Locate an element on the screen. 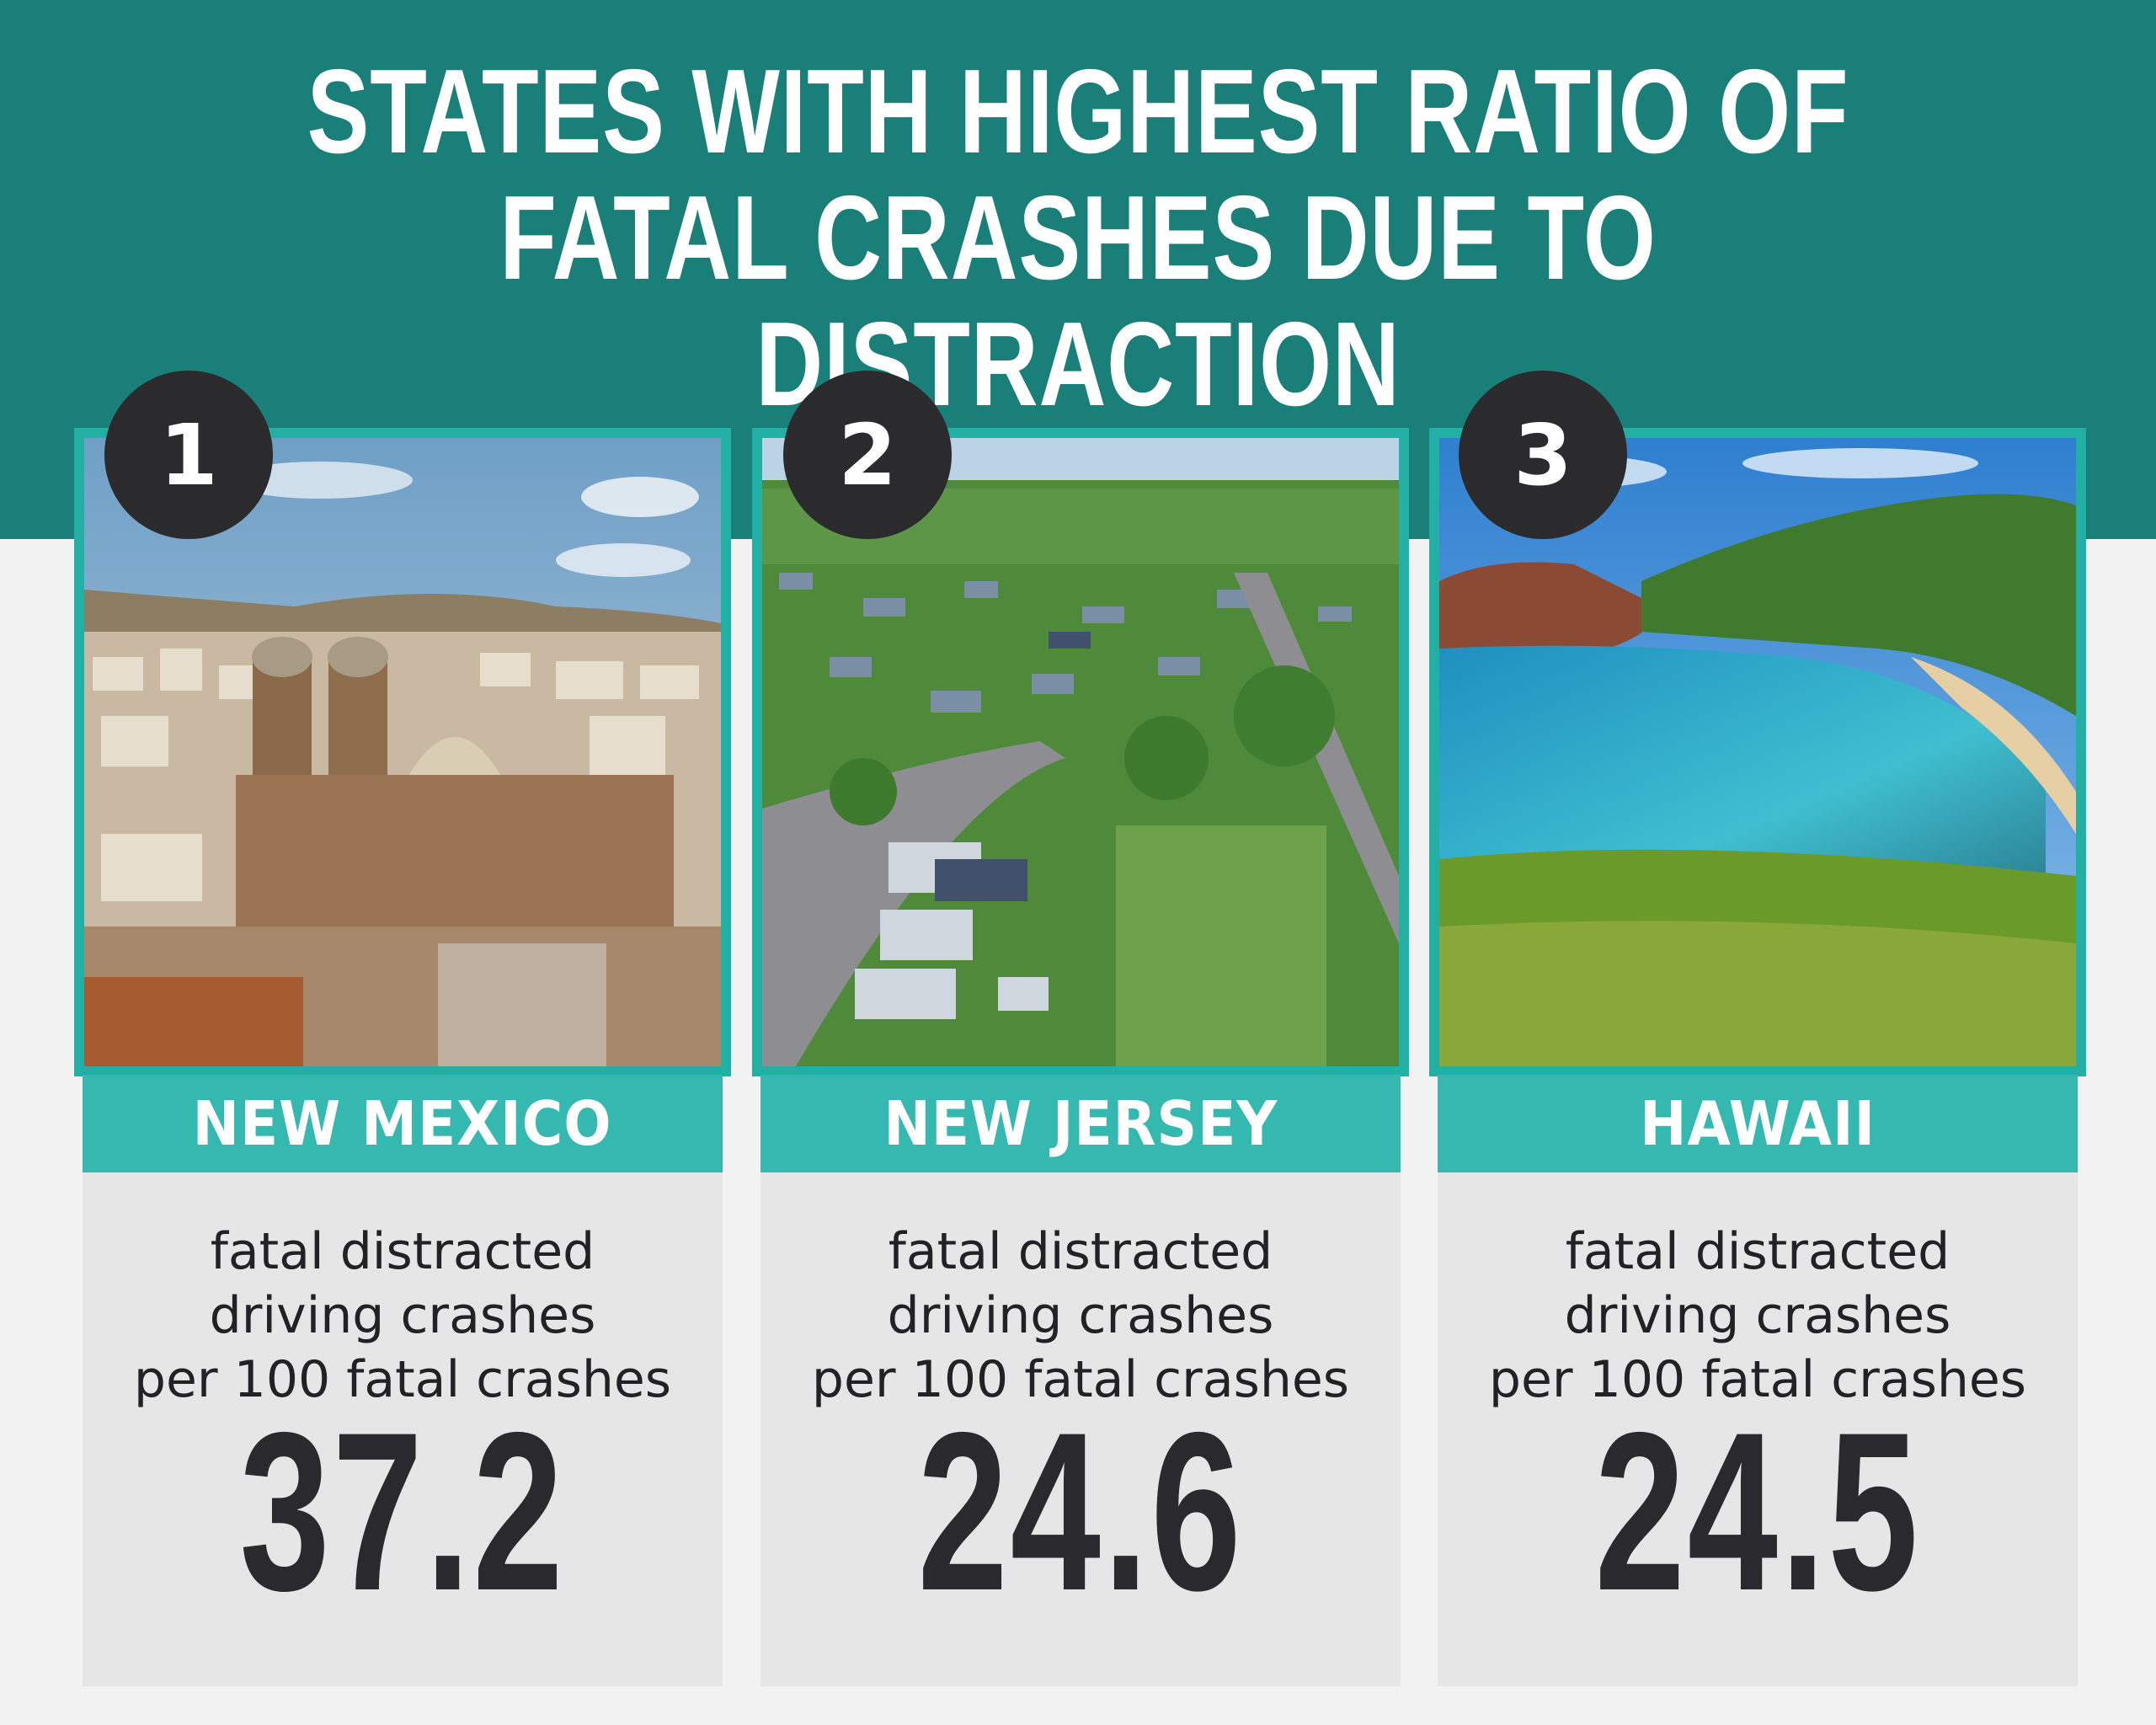 The image size is (2156, 1725). rank-badge-2: 2 is located at coordinates (867, 455).